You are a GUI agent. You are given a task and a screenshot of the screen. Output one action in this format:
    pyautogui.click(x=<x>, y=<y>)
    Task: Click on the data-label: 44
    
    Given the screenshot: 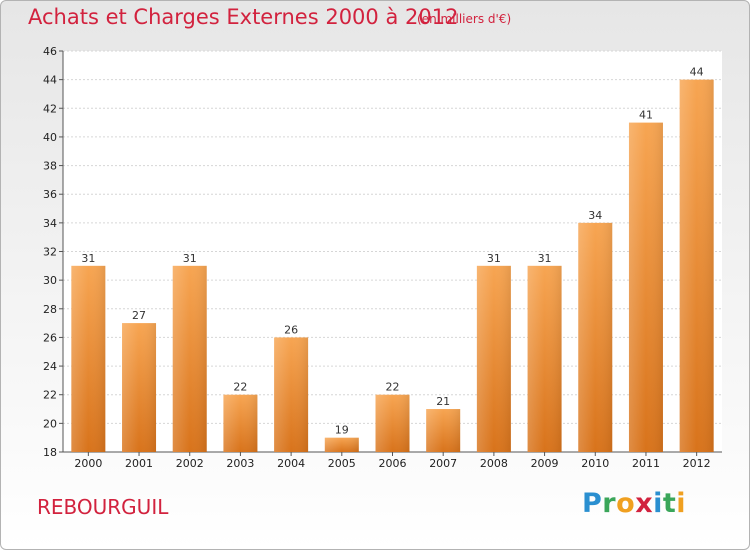 What is the action you would take?
    pyautogui.click(x=697, y=72)
    